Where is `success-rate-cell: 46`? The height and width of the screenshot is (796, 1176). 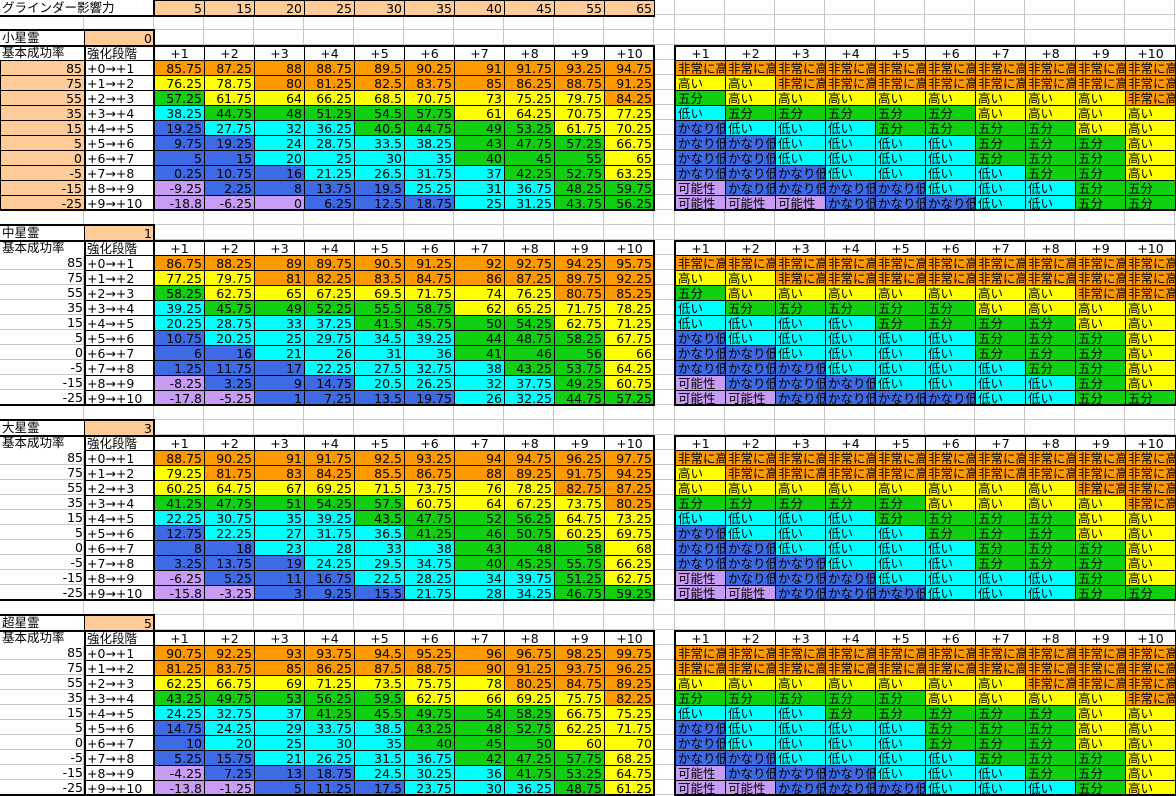
success-rate-cell: 46 is located at coordinates (529, 353).